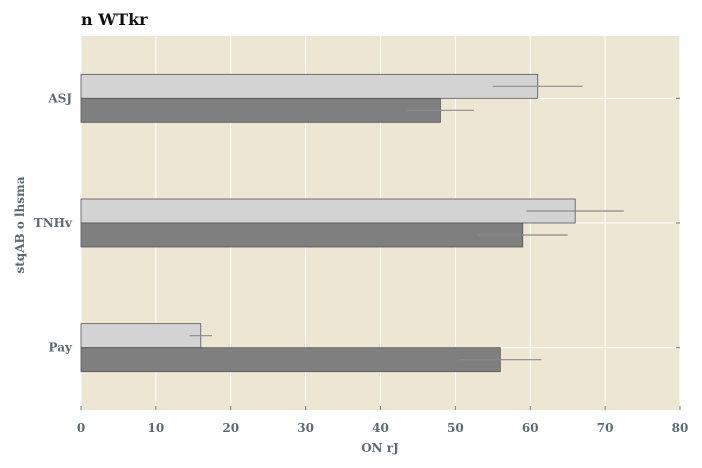 Image resolution: width=702 pixels, height=468 pixels. I want to click on y-tick-label: ASJ, so click(59, 98).